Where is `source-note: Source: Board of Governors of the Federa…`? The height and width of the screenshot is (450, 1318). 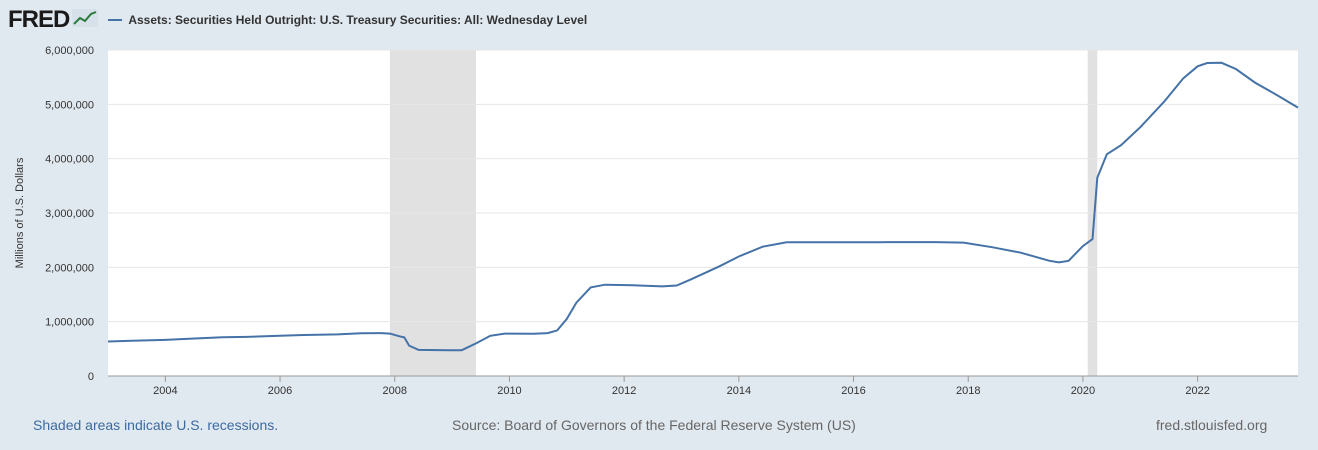
source-note: Source: Board of Governors of the Federa… is located at coordinates (654, 425).